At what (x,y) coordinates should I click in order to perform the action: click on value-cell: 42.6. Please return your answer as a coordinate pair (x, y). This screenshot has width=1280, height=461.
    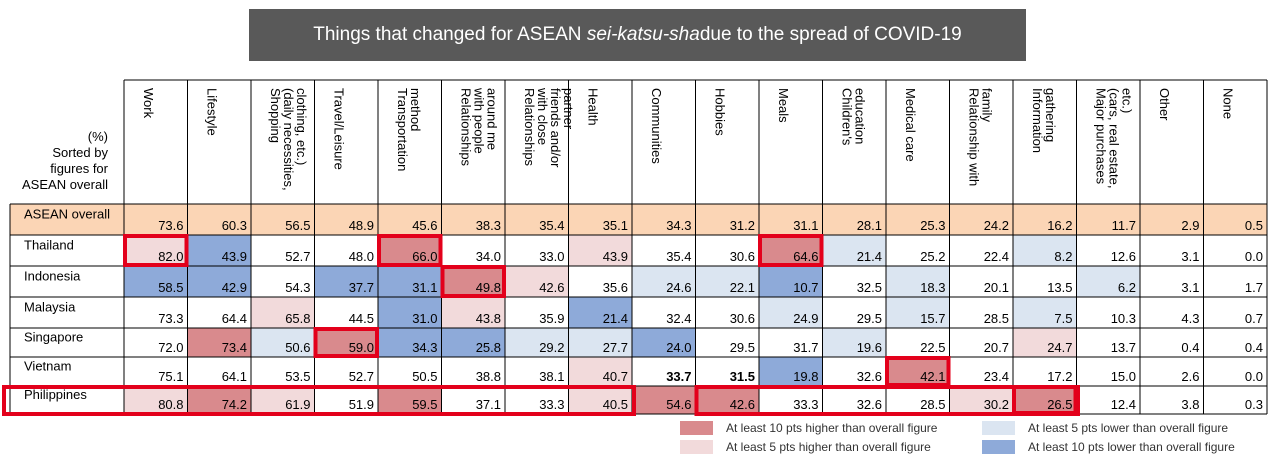
    Looking at the image, I should click on (551, 287).